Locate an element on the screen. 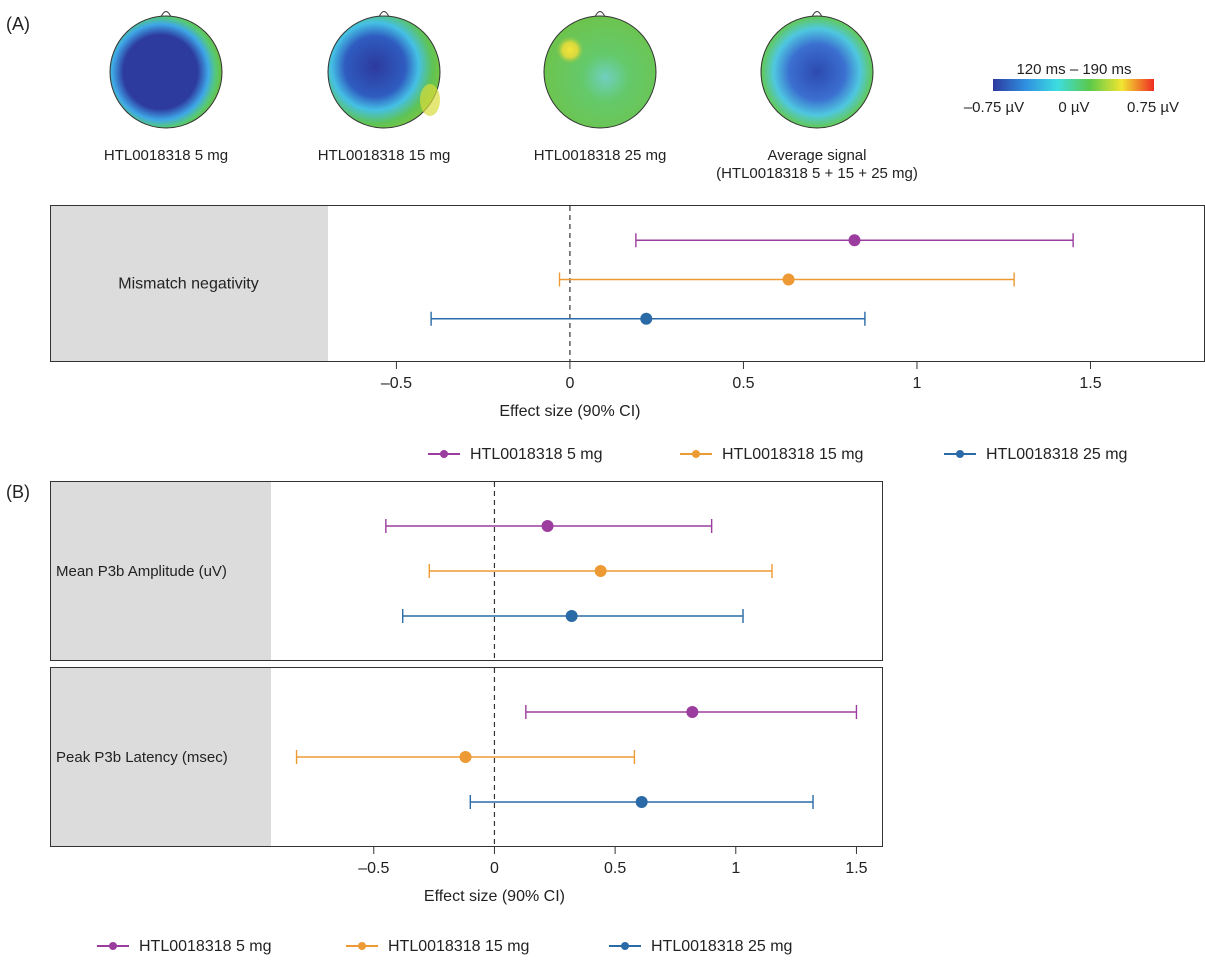 The width and height of the screenshot is (1205, 965). topomap-label-2: (HTL0018318 5 + 15 + 25 mg) is located at coordinates (817, 173).